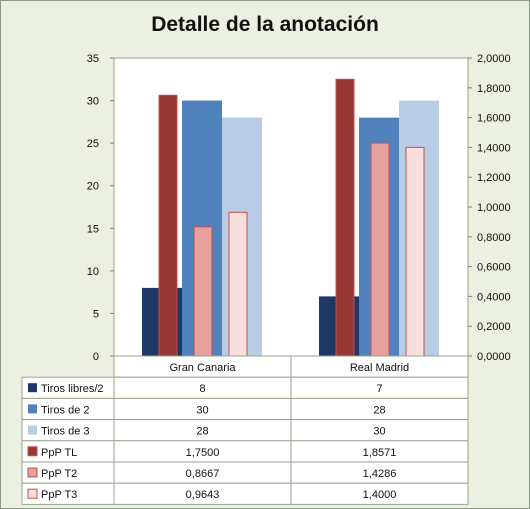 Image resolution: width=530 pixels, height=509 pixels. What do you see at coordinates (494, 357) in the screenshot?
I see `right-tick-label: 0,0000` at bounding box center [494, 357].